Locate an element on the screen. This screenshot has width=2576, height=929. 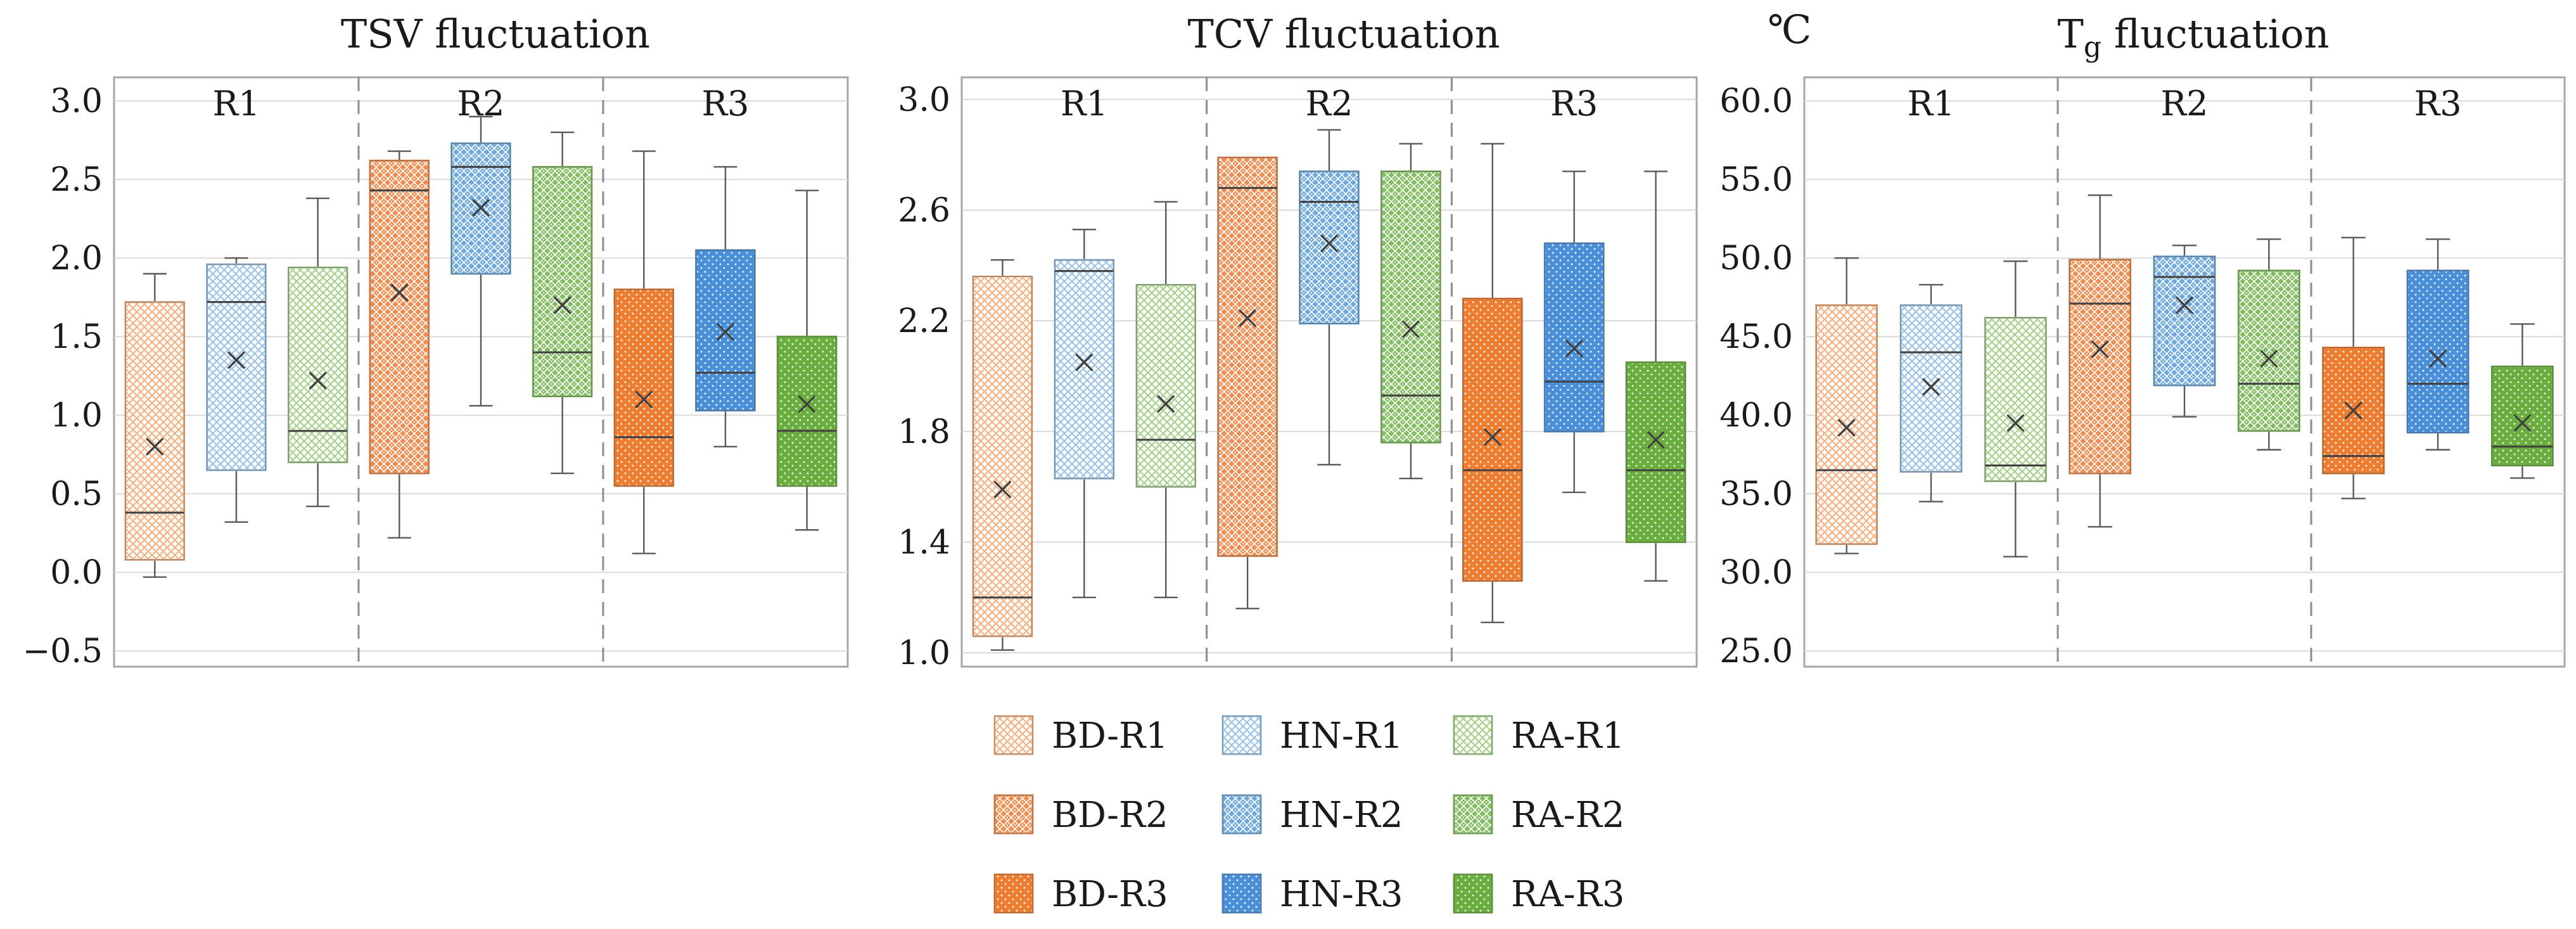
legend-item-hn-r1: HN-R1 is located at coordinates (1312, 736).